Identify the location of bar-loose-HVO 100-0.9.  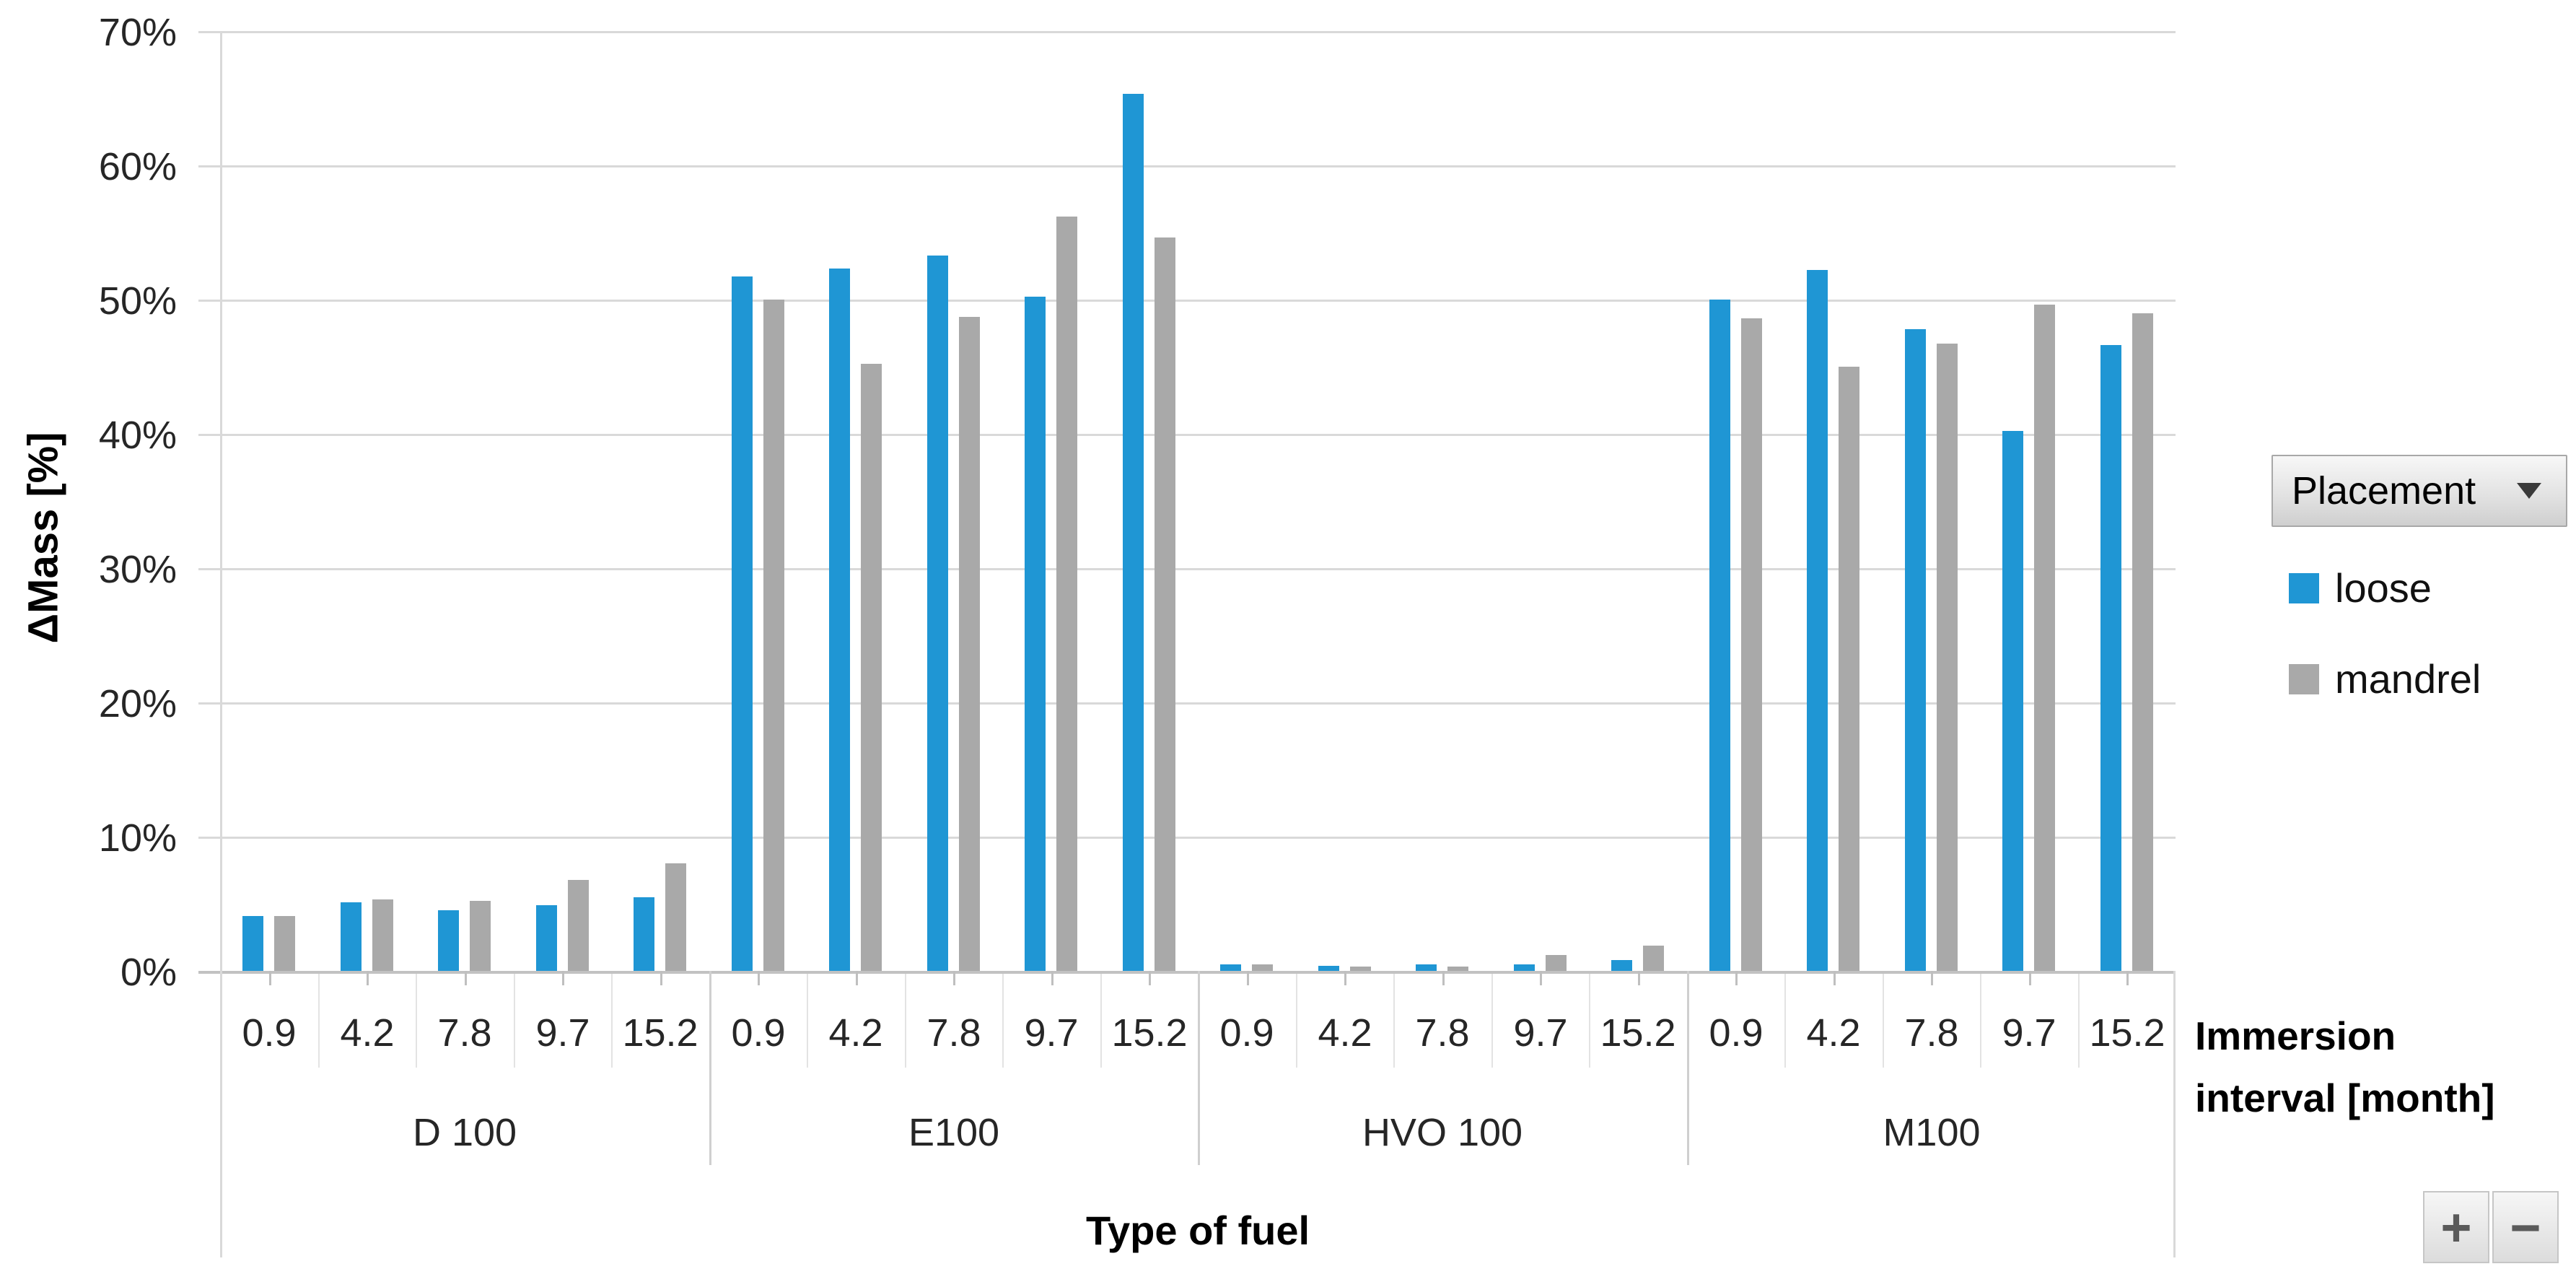
(1230, 968).